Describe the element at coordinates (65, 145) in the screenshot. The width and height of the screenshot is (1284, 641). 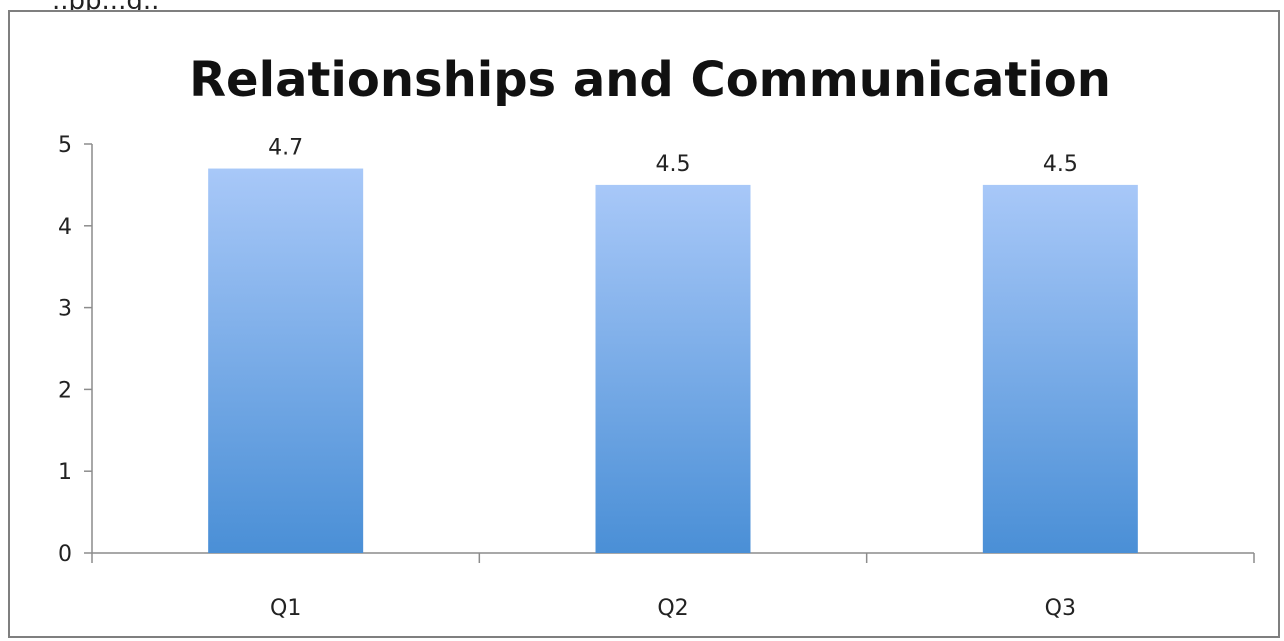
I see `y-tick-label: 5` at that location.